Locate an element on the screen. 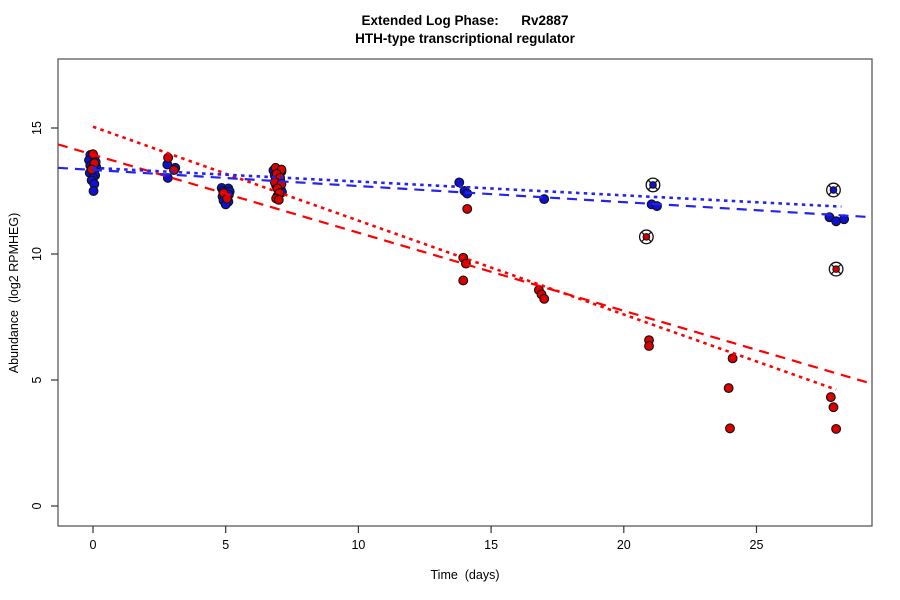 The width and height of the screenshot is (900, 600). x-tick-label: 20 is located at coordinates (624, 545).